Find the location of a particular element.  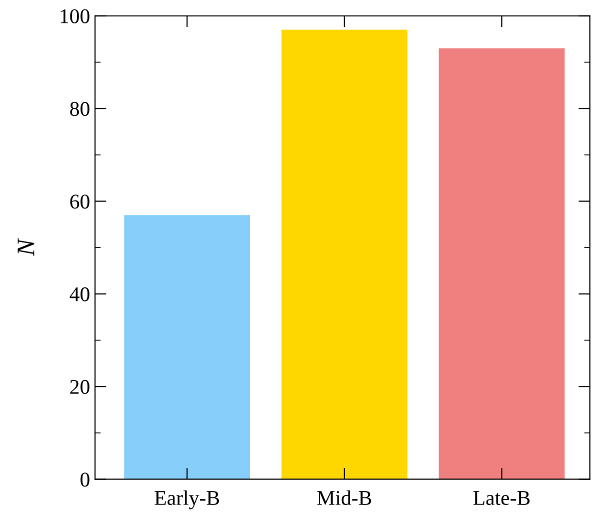

y-tick-label: 0 is located at coordinates (85, 479).